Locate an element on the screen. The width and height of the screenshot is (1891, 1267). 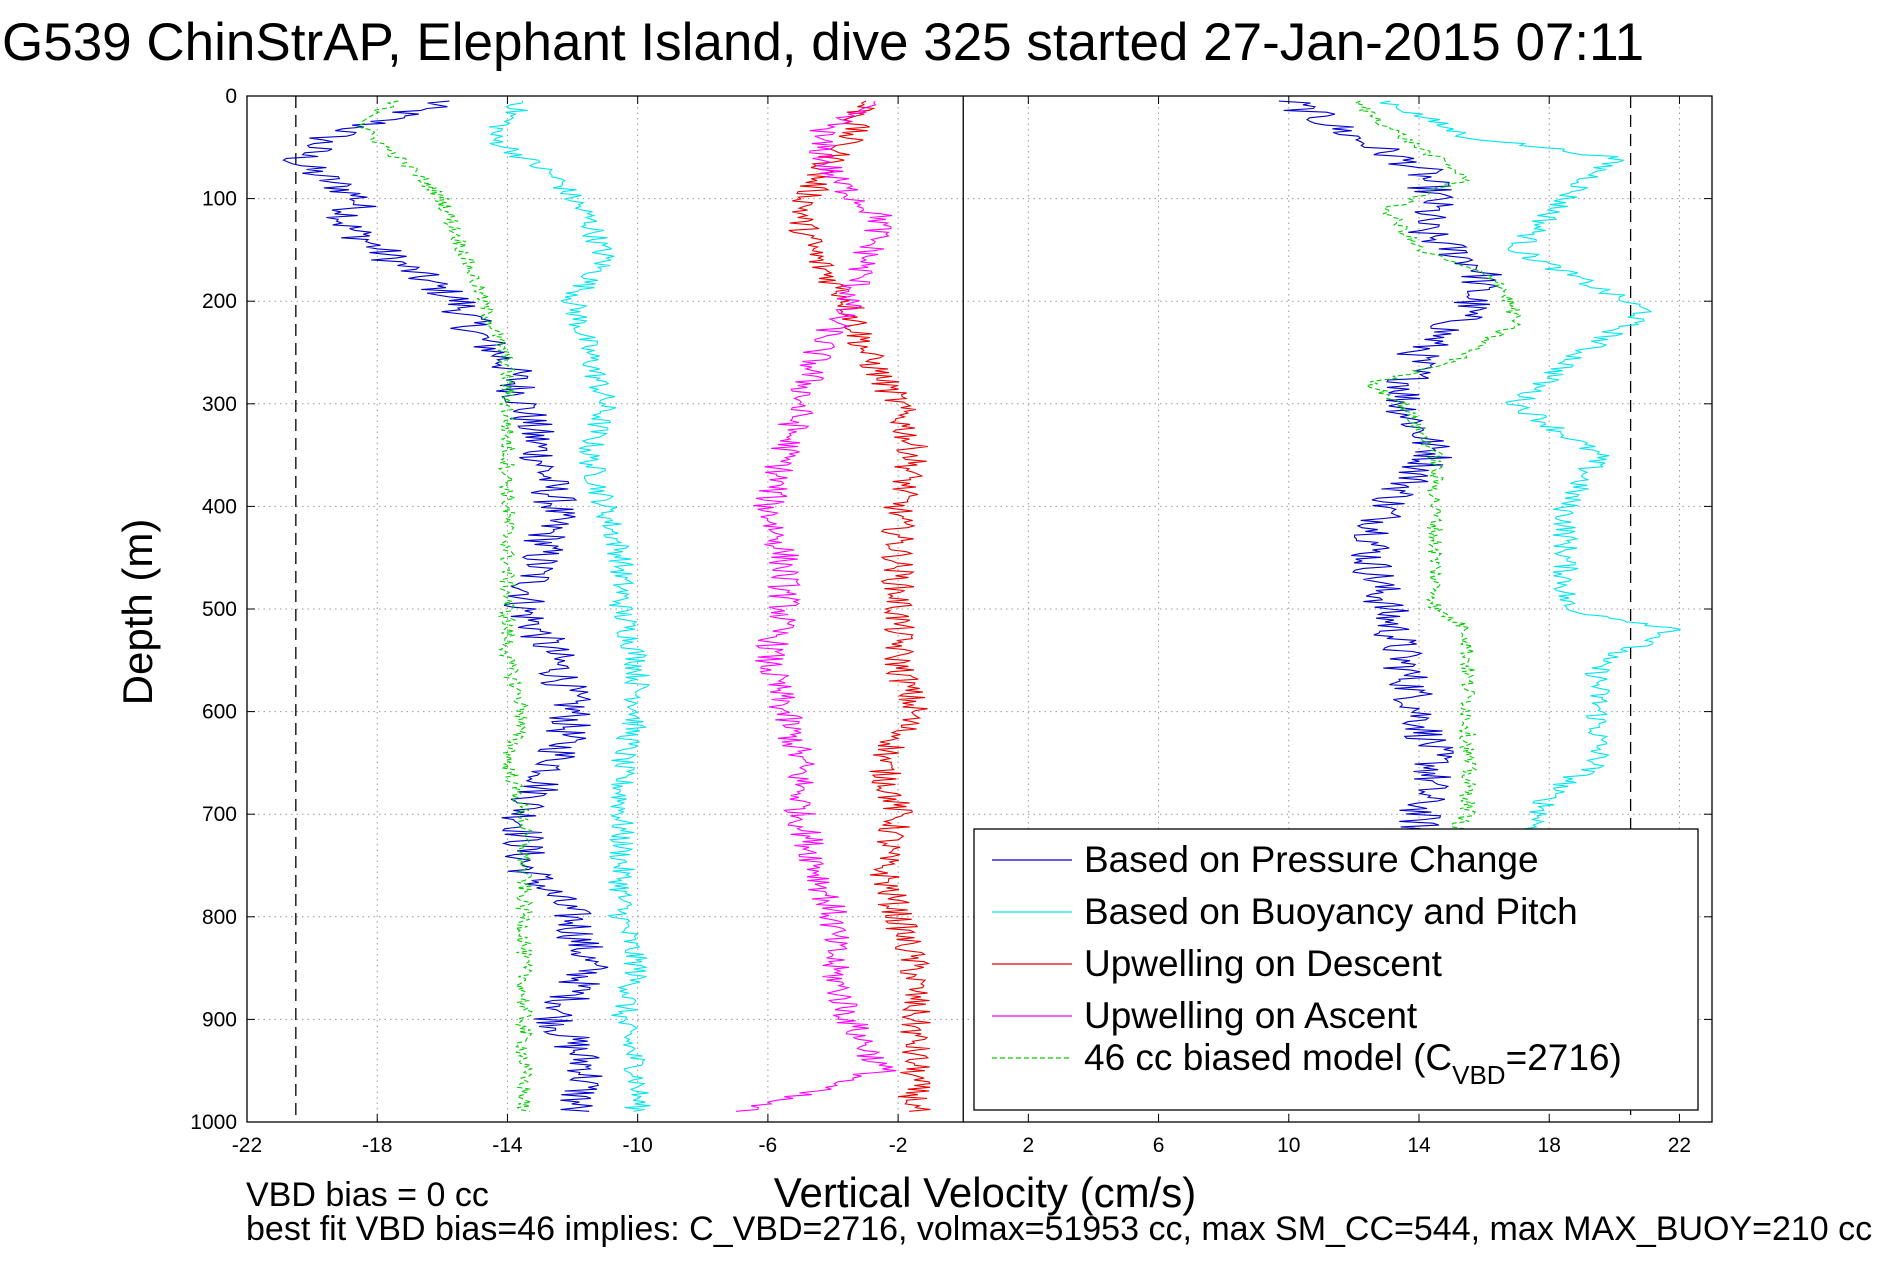
x-tick-label: 2 is located at coordinates (1028, 1145).